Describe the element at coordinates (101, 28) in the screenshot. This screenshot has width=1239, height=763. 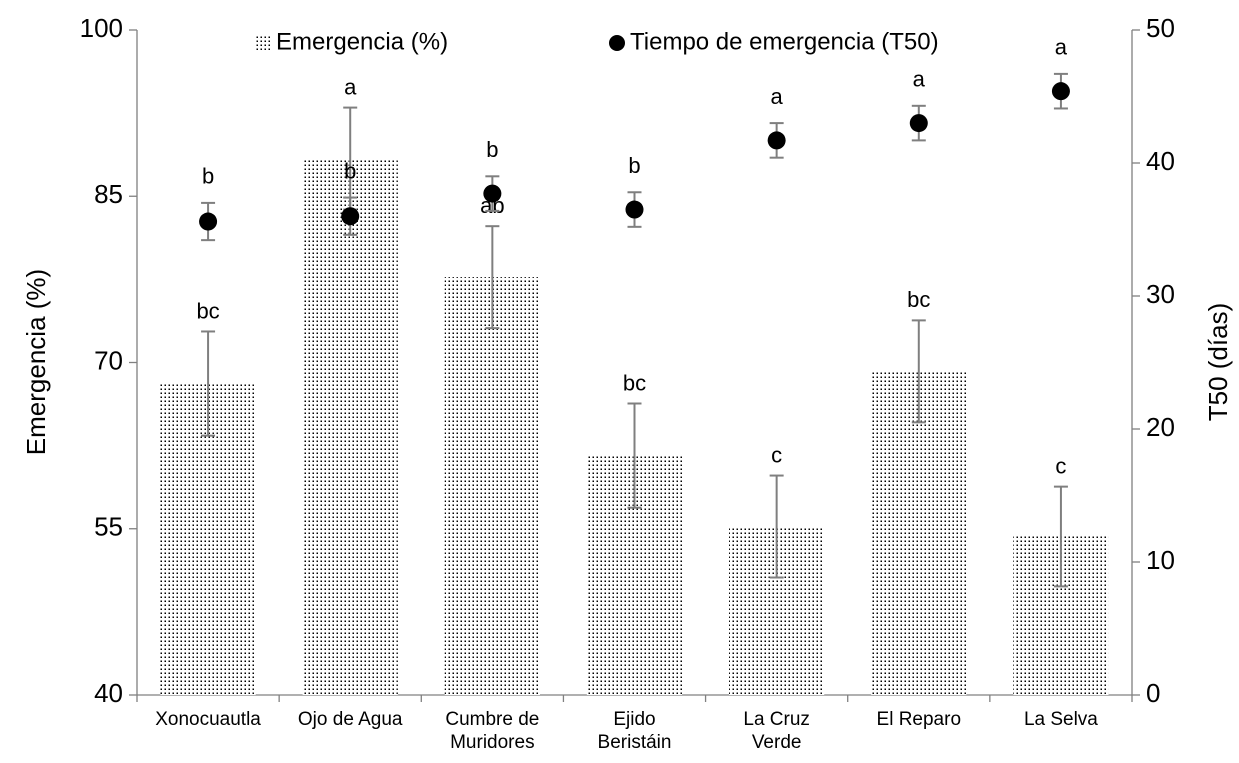
I see `y-tick-label: 100` at that location.